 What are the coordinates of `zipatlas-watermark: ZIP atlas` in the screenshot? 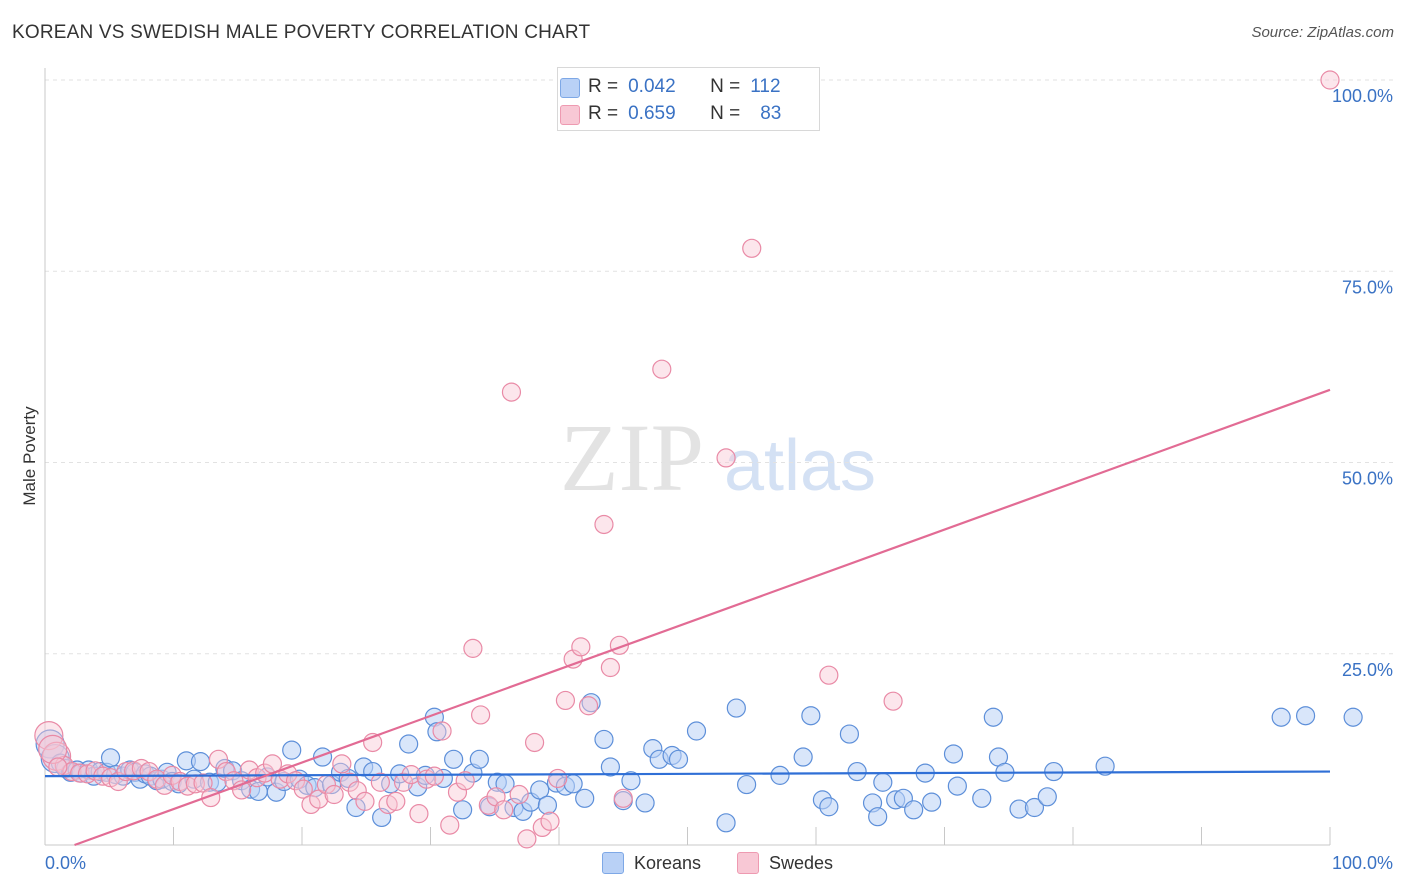 It's located at (718, 457).